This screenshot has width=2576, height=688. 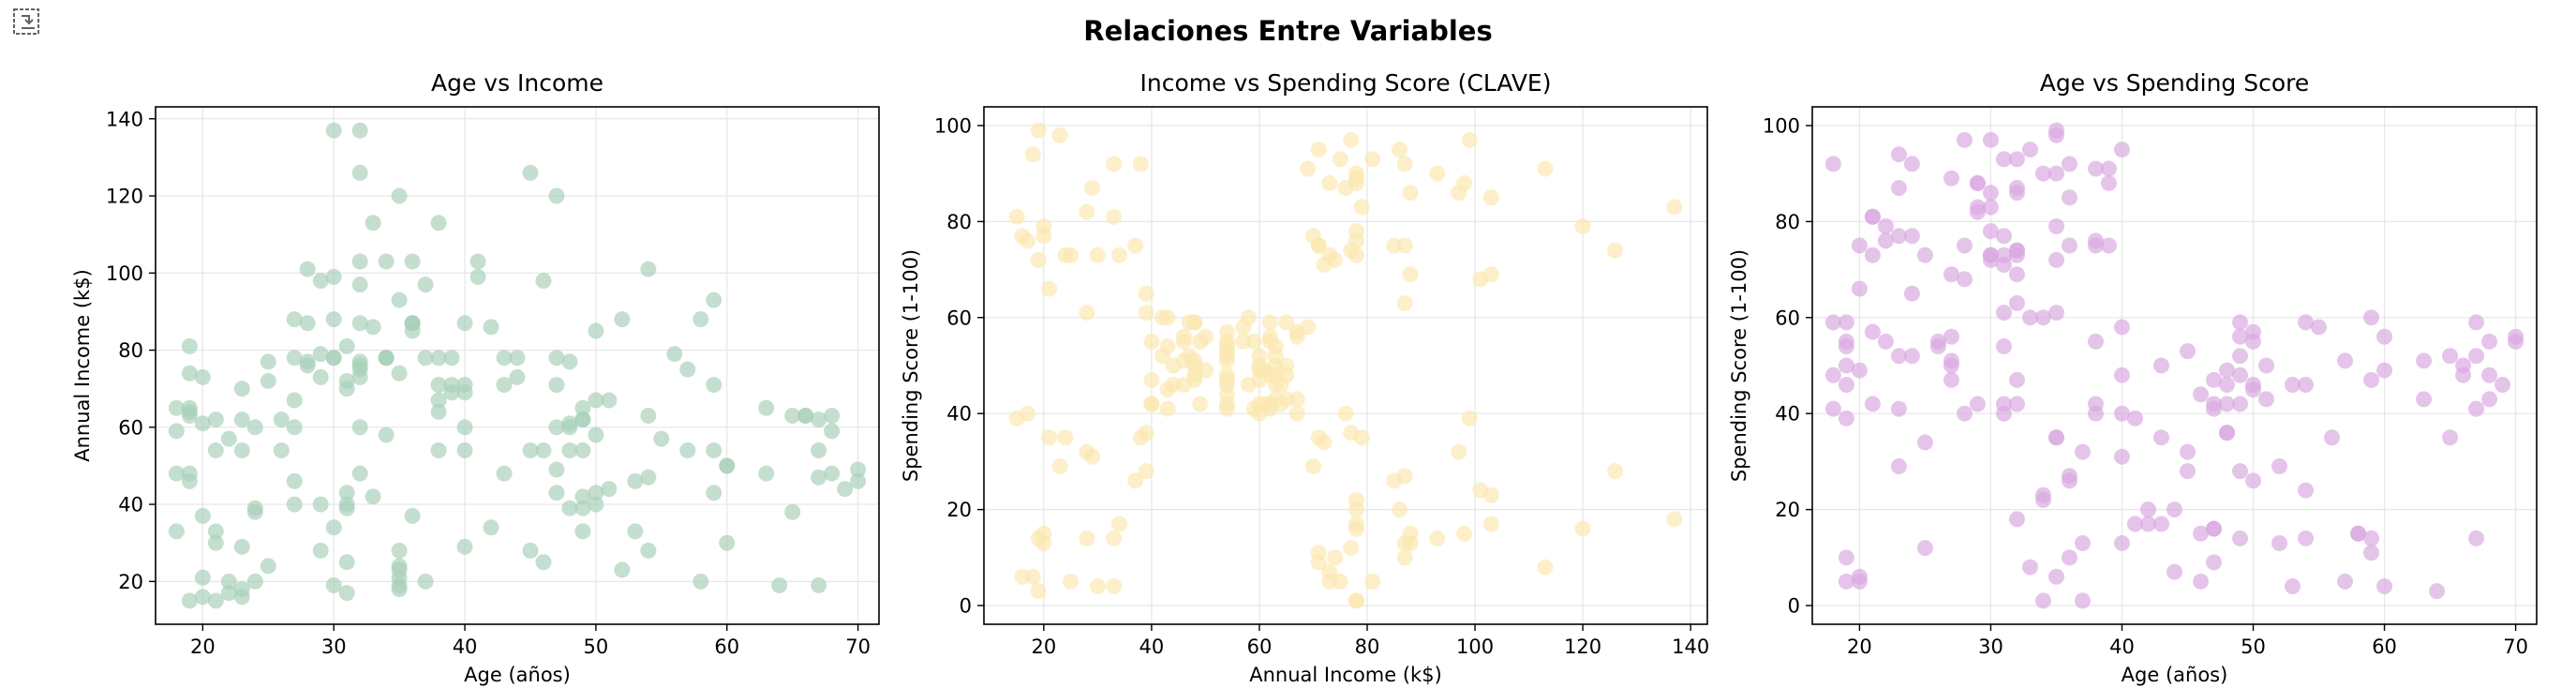 I want to click on expand-output-icon, so click(x=28, y=22).